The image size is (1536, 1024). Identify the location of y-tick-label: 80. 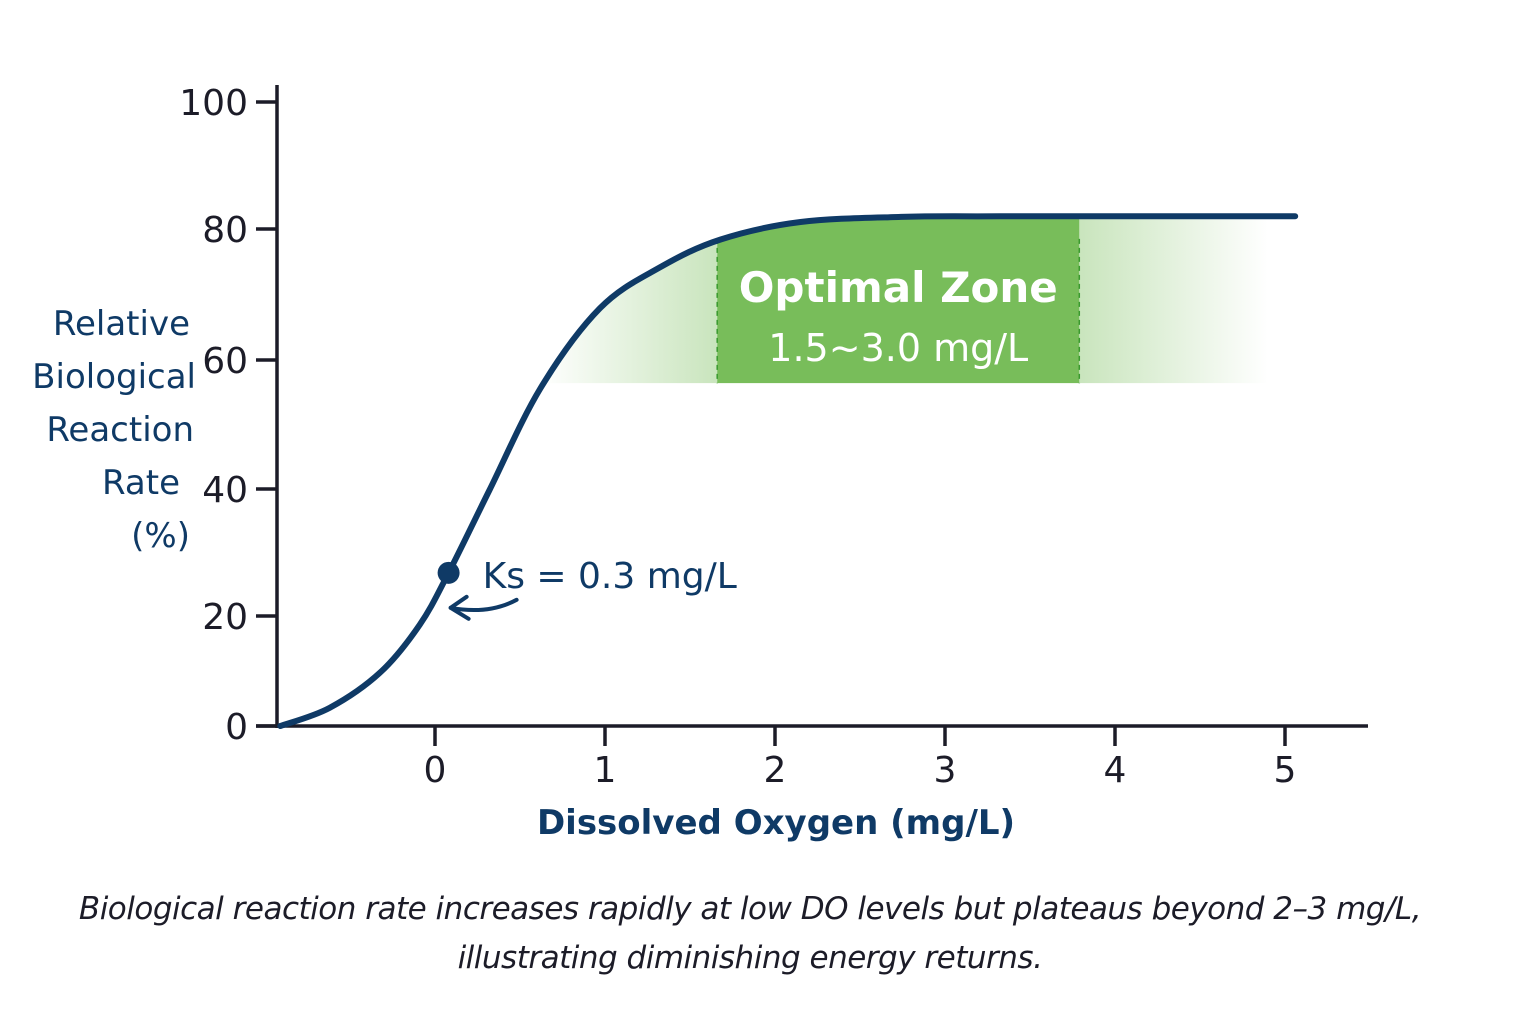
(225, 230).